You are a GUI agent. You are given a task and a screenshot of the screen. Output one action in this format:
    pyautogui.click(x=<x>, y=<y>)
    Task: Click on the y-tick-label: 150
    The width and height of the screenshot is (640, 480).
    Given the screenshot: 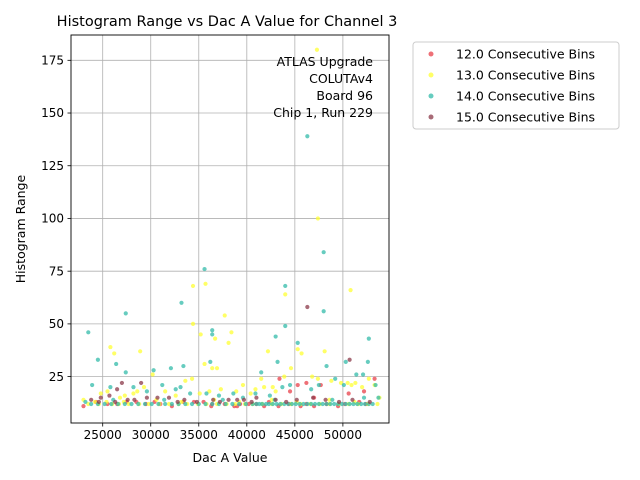 What is the action you would take?
    pyautogui.click(x=52, y=113)
    